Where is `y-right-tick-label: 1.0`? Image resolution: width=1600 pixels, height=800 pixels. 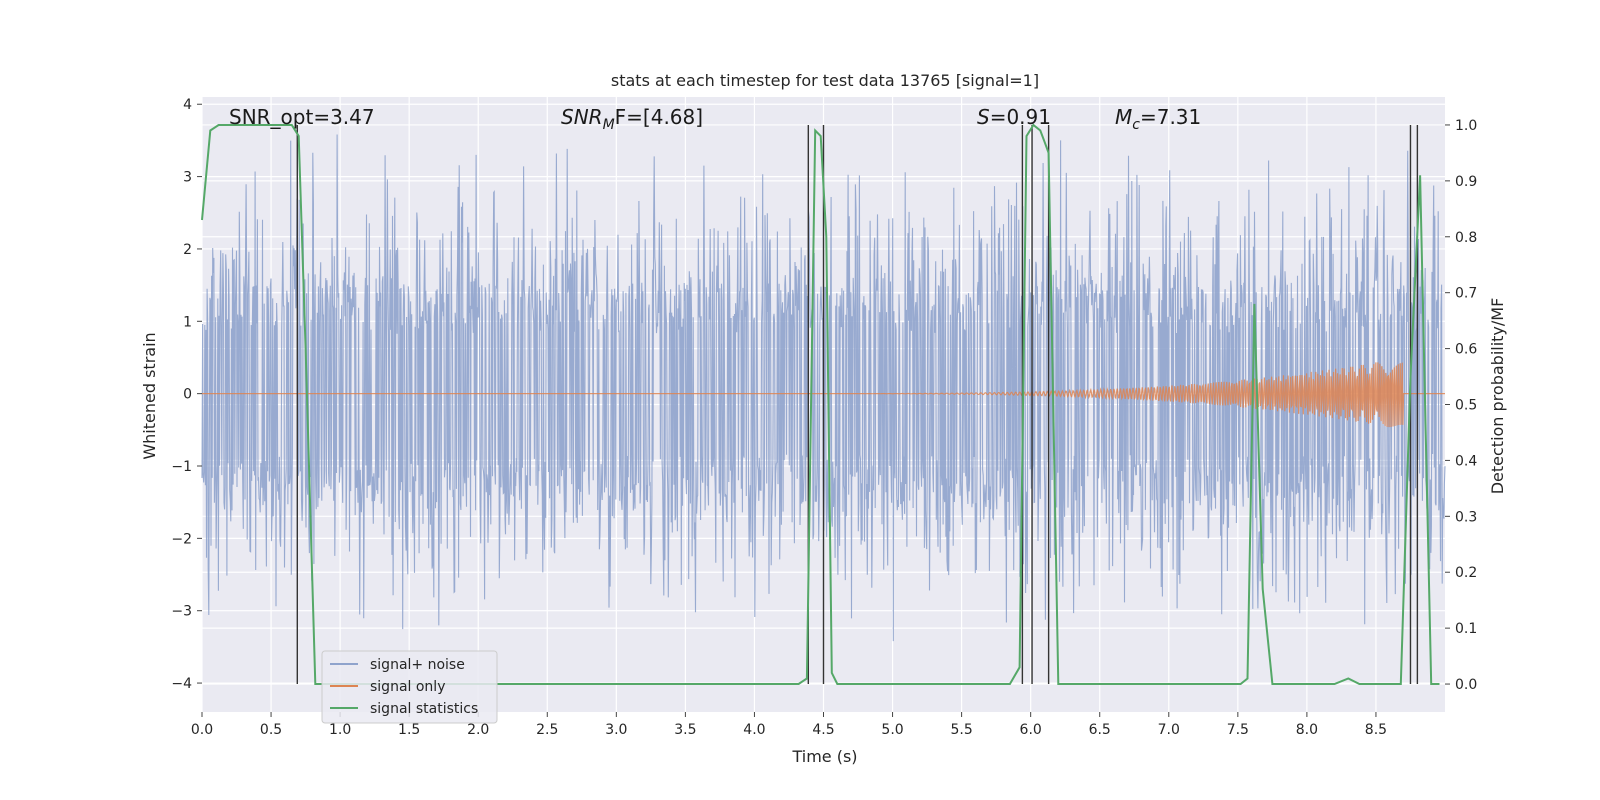 y-right-tick-label: 1.0 is located at coordinates (1466, 126).